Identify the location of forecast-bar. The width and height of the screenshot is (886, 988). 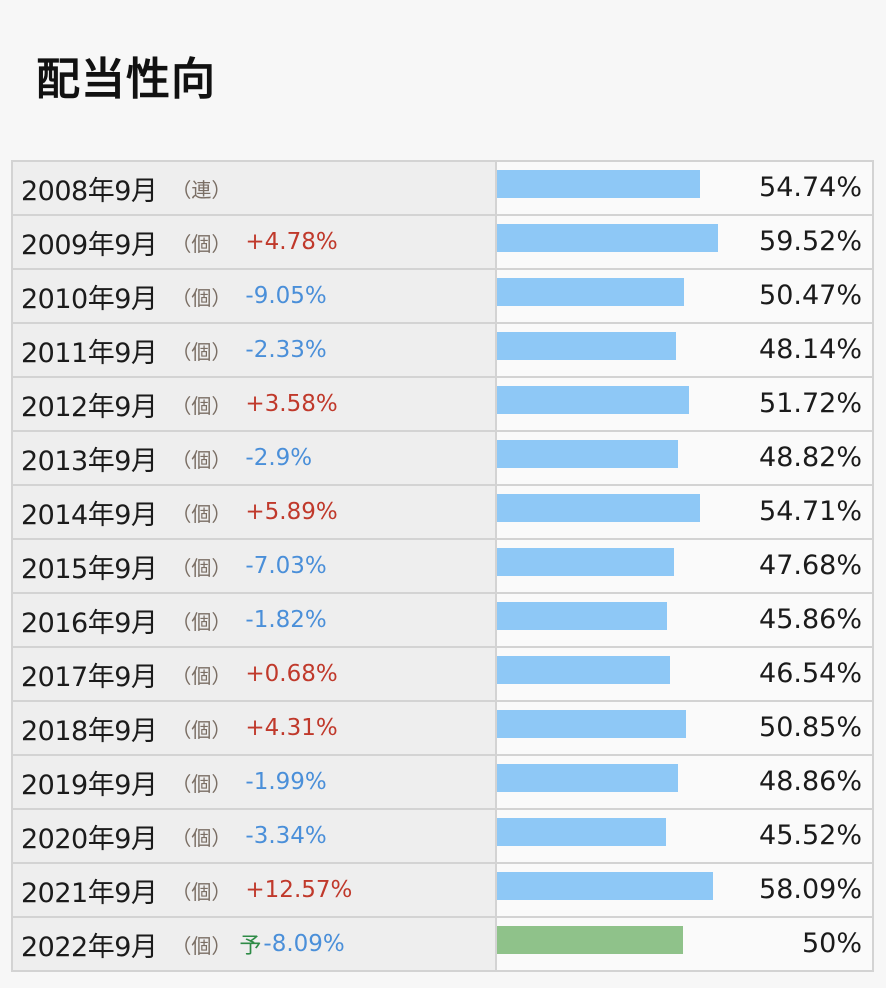
(590, 940).